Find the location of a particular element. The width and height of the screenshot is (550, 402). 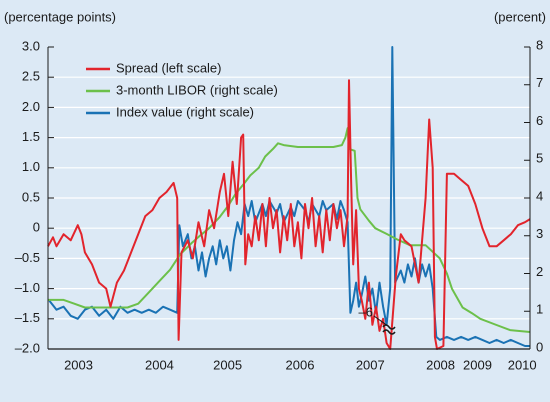

axis-break is located at coordinates (389, 329).